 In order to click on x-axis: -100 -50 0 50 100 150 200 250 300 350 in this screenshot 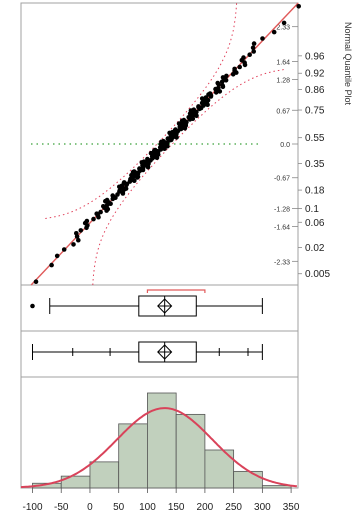, I will do `click(161, 500)`.